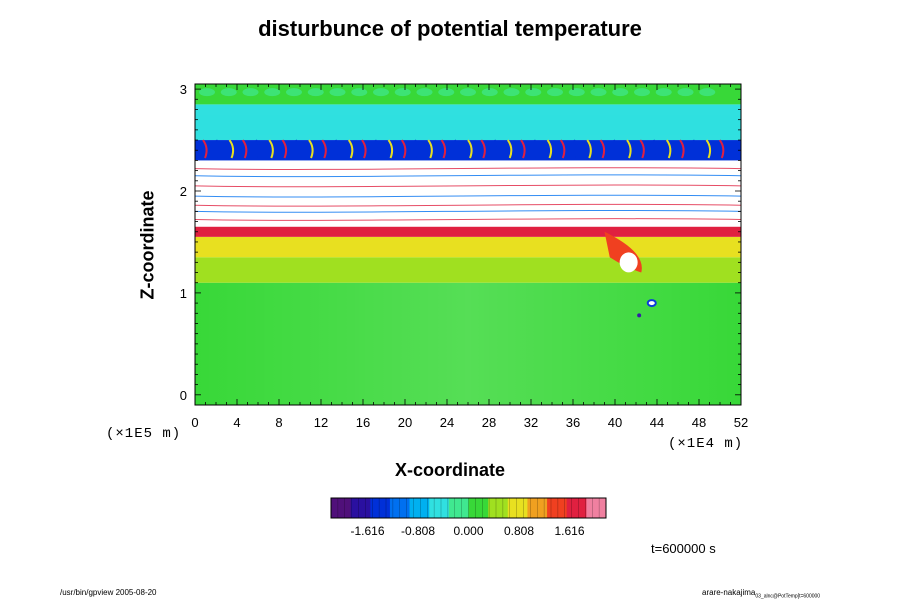 Image resolution: width=900 pixels, height=600 pixels. What do you see at coordinates (519, 531) in the screenshot?
I see `colorbar-tick-label: 0.808` at bounding box center [519, 531].